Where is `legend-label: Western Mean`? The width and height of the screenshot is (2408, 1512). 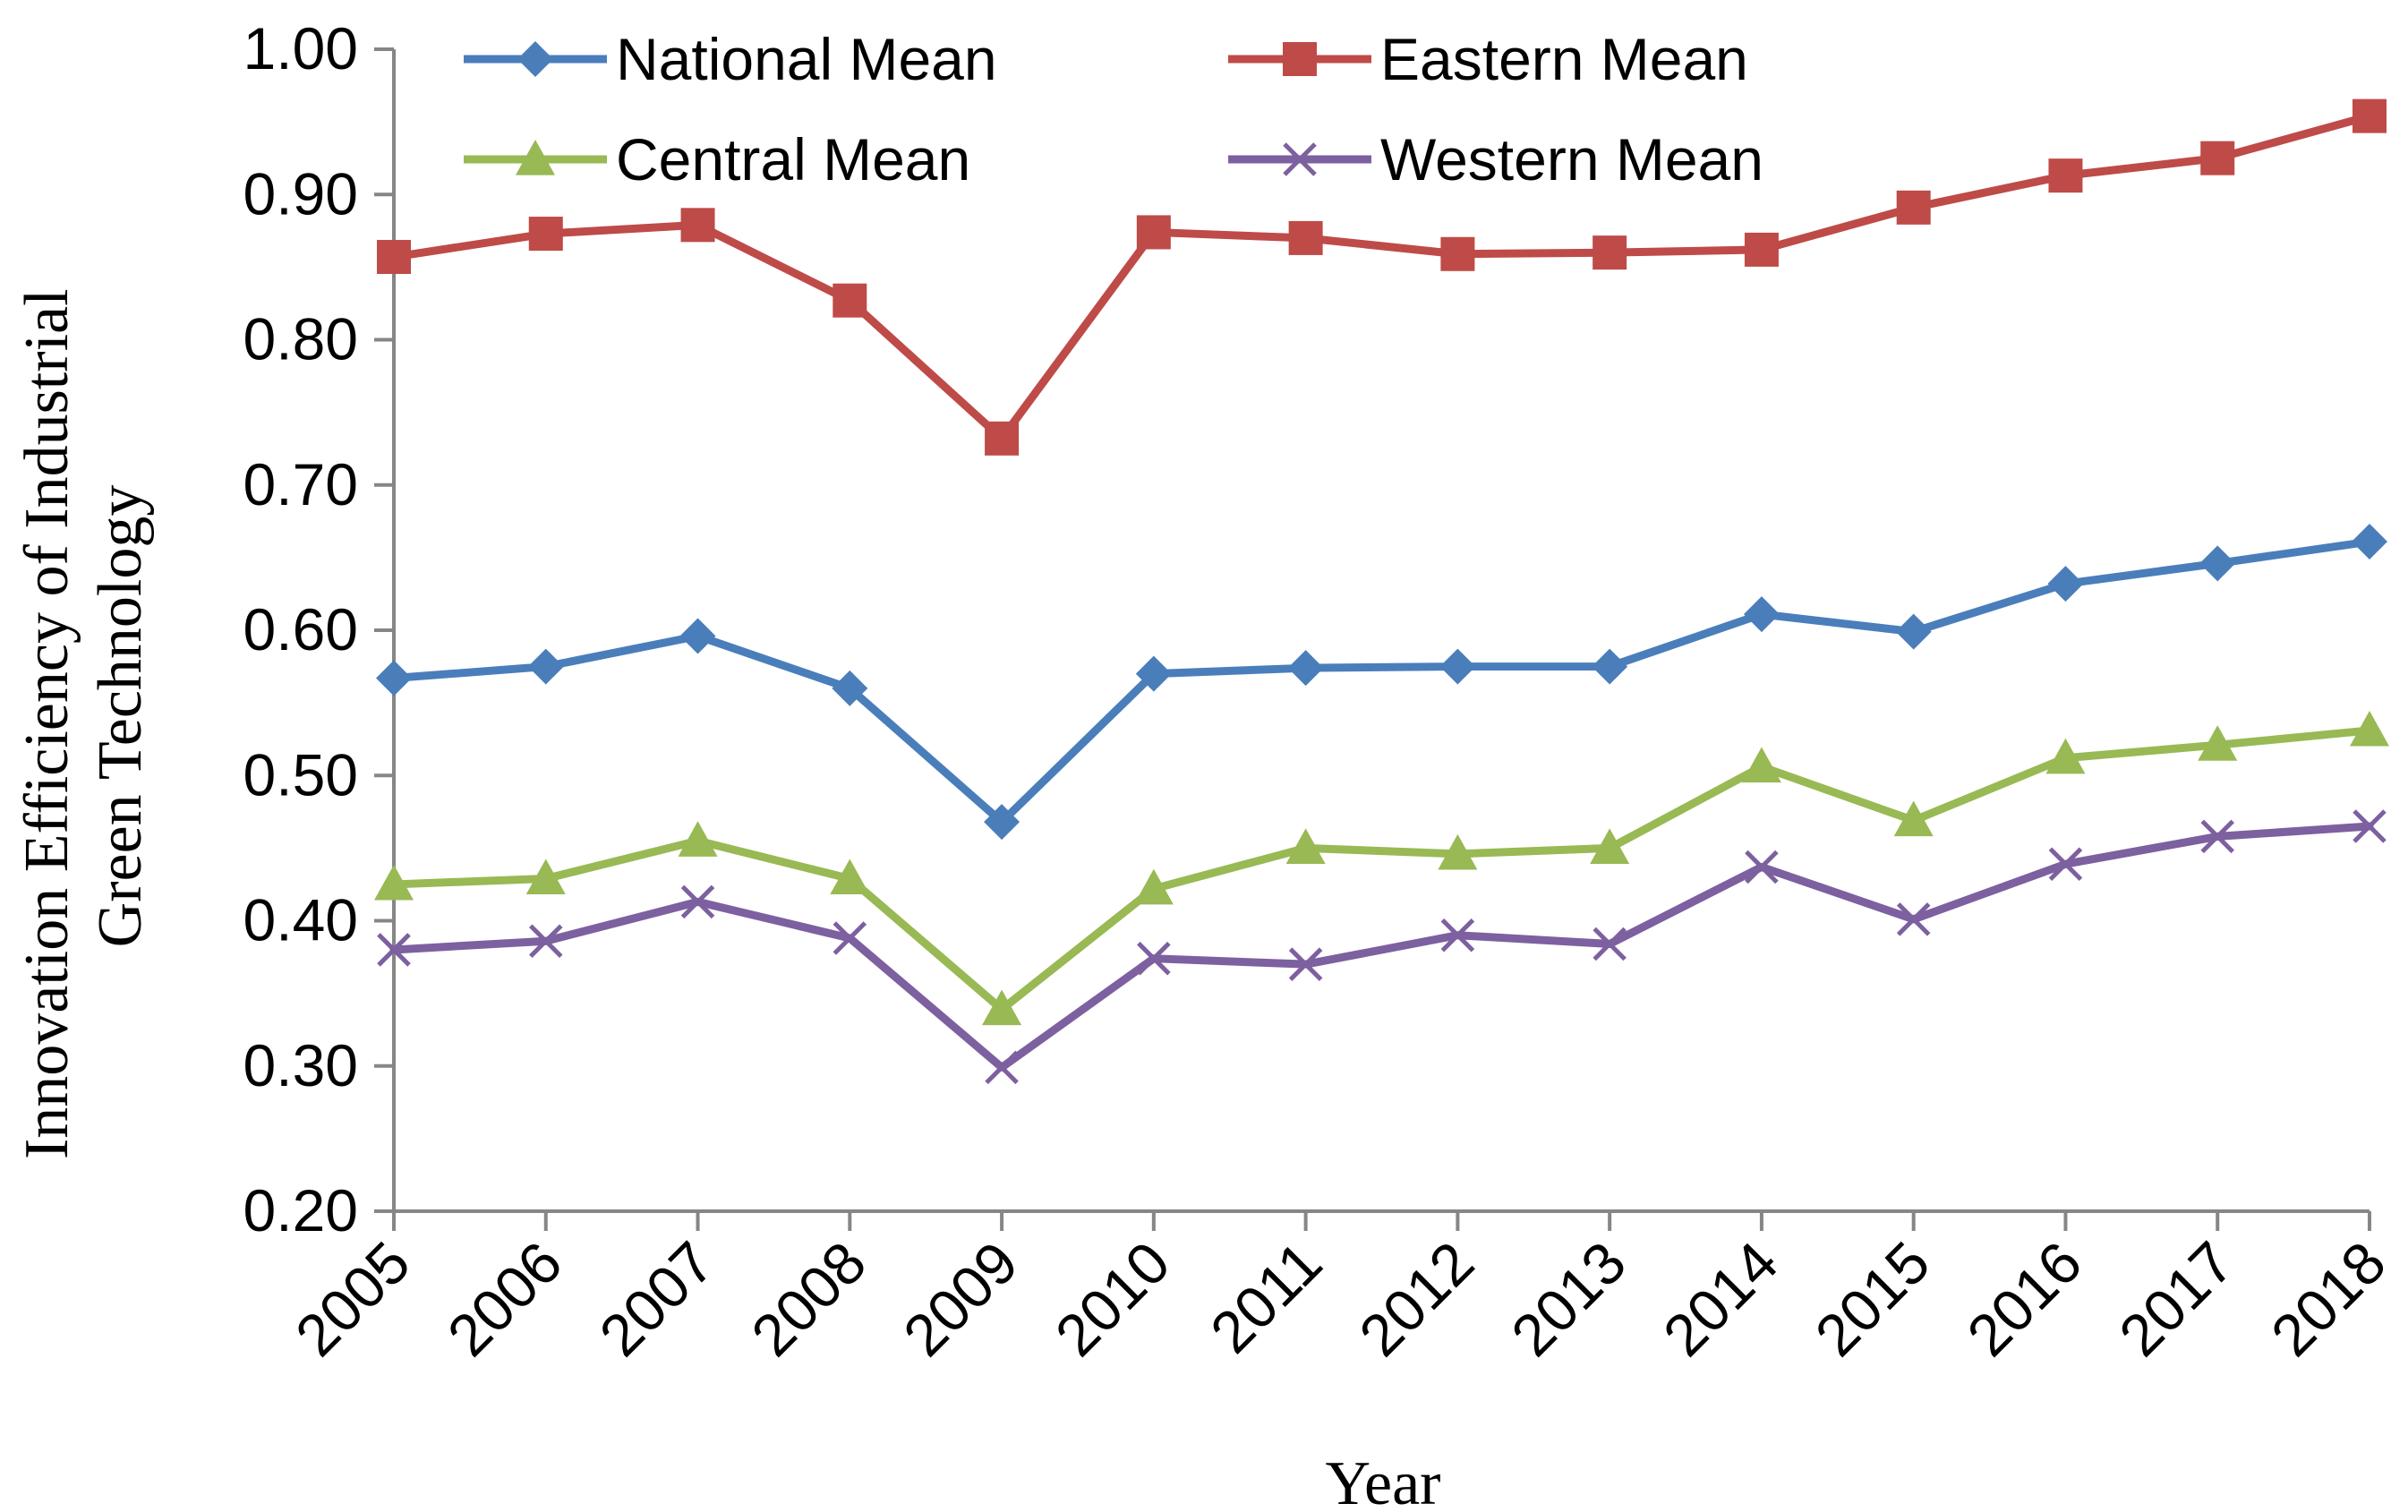
legend-label: Western Mean is located at coordinates (1571, 159).